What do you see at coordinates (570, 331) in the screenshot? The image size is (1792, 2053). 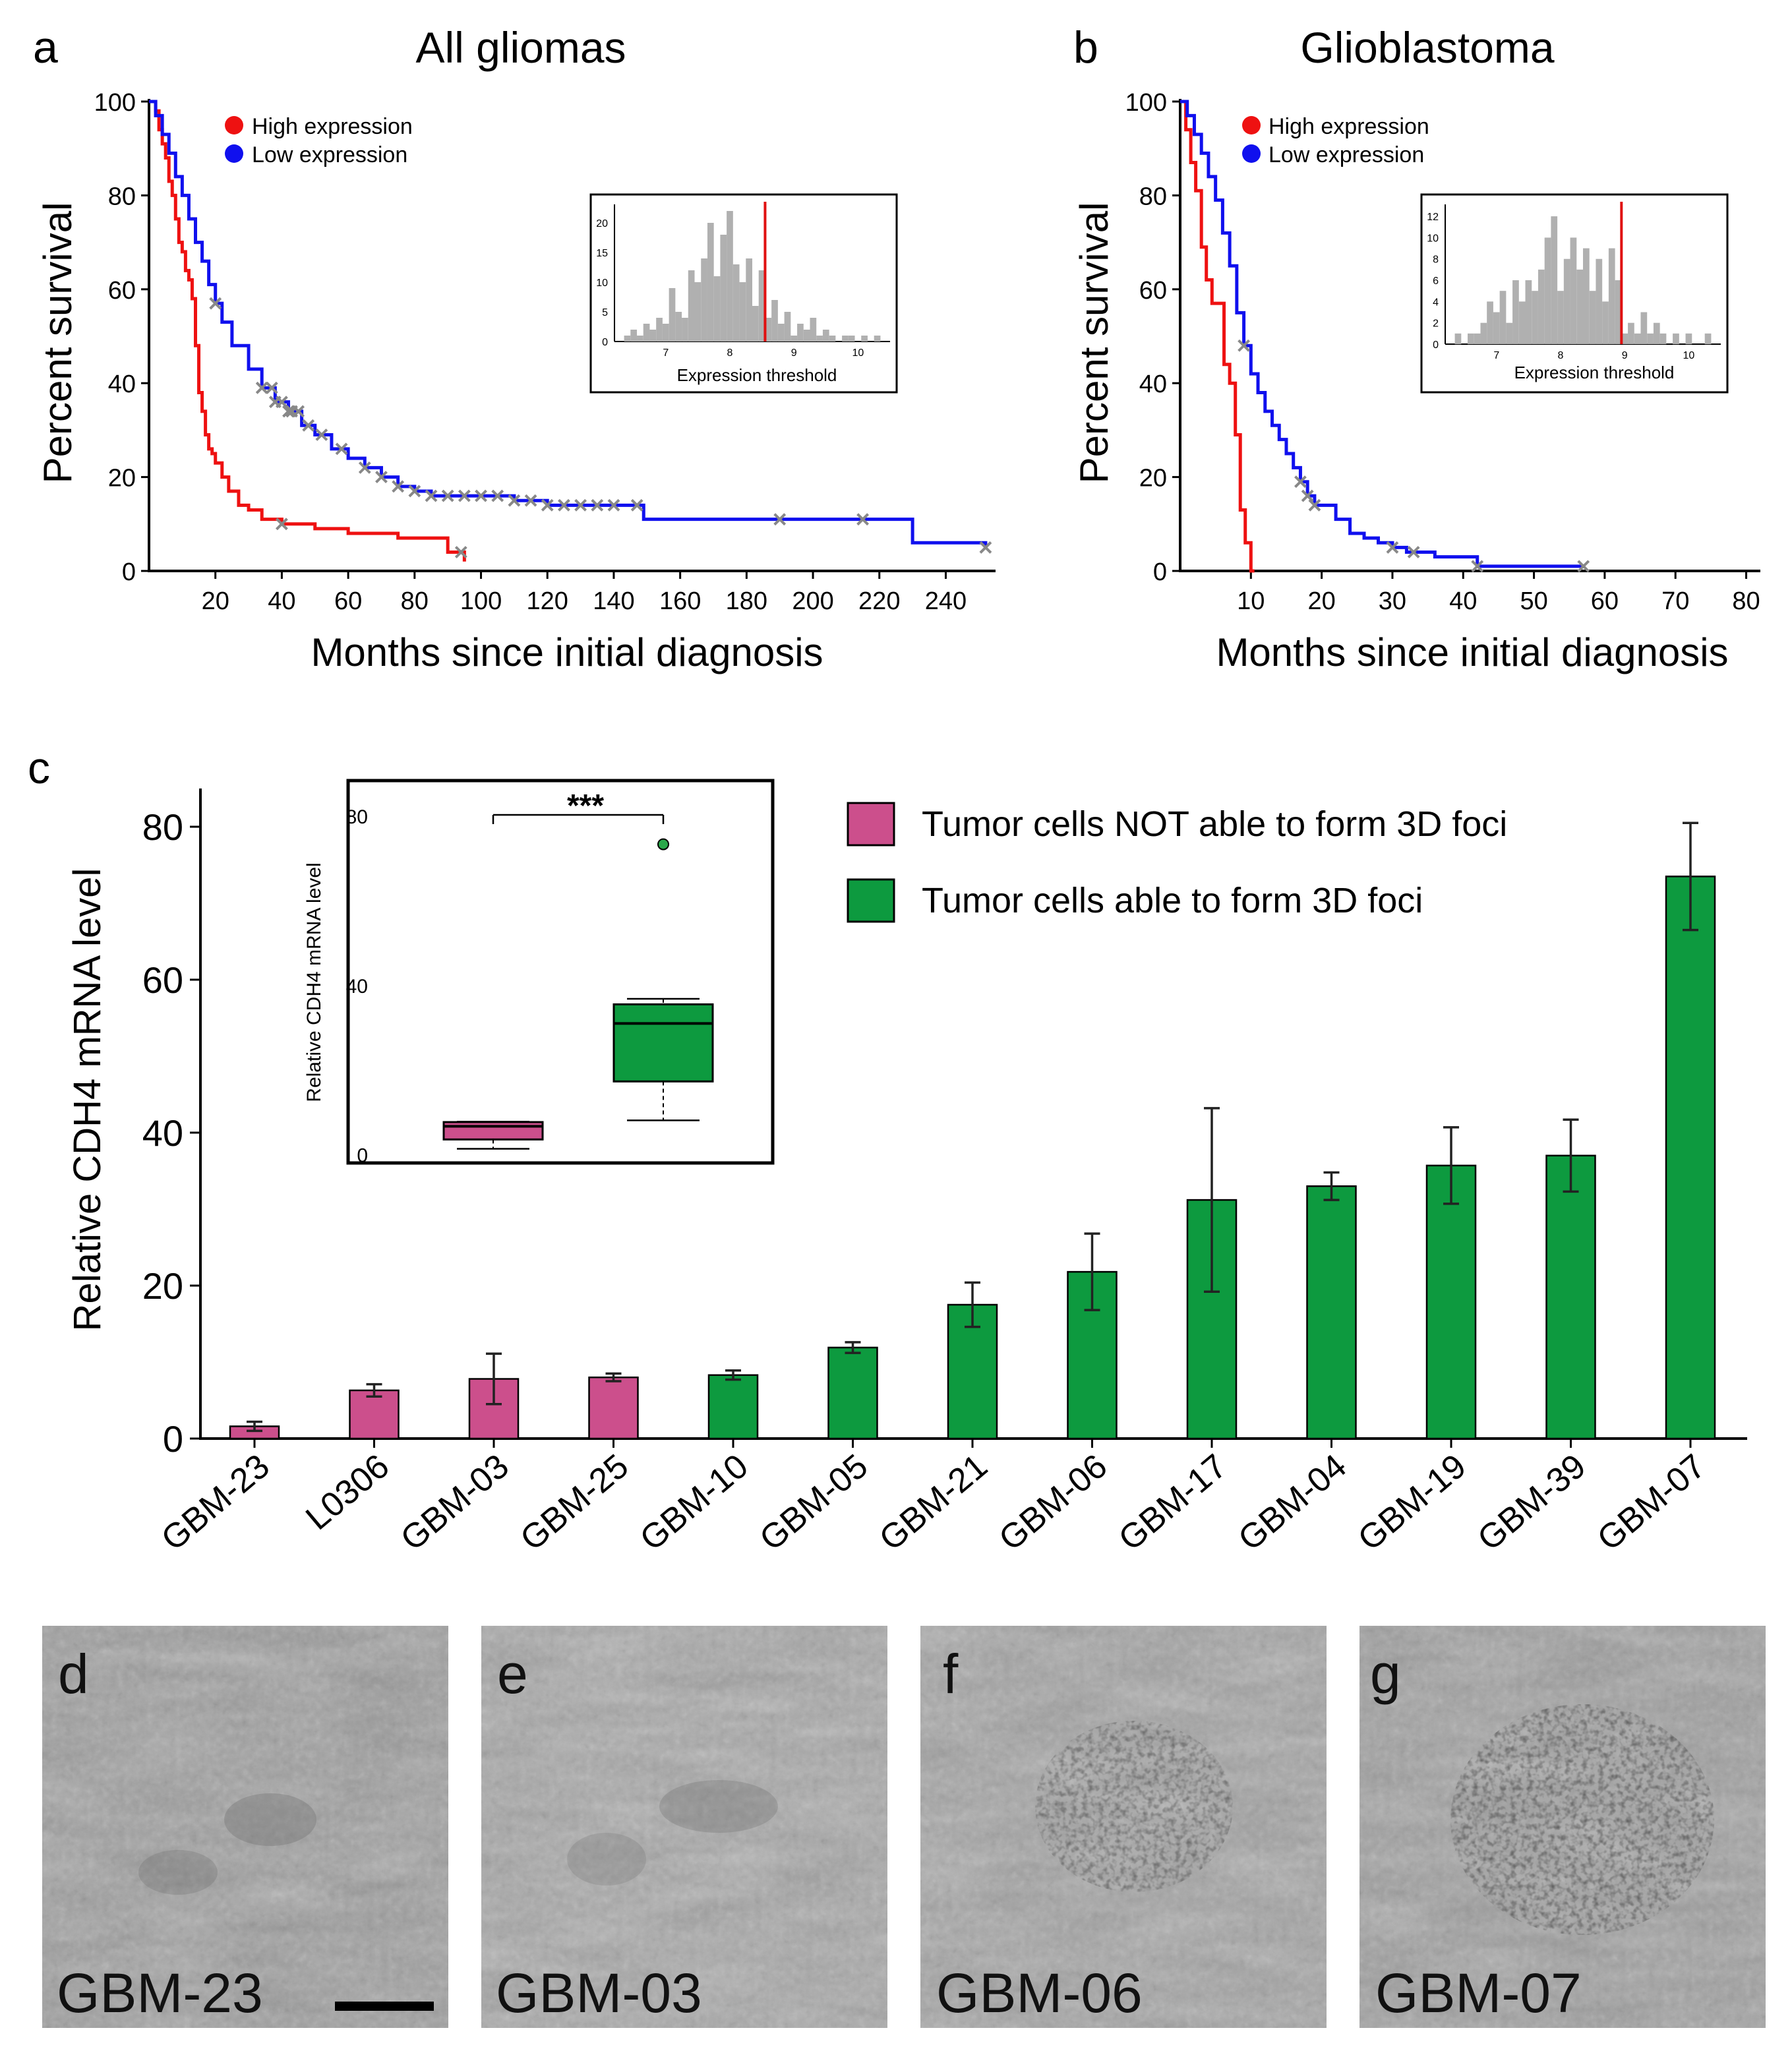 I see `panel-a-curves` at bounding box center [570, 331].